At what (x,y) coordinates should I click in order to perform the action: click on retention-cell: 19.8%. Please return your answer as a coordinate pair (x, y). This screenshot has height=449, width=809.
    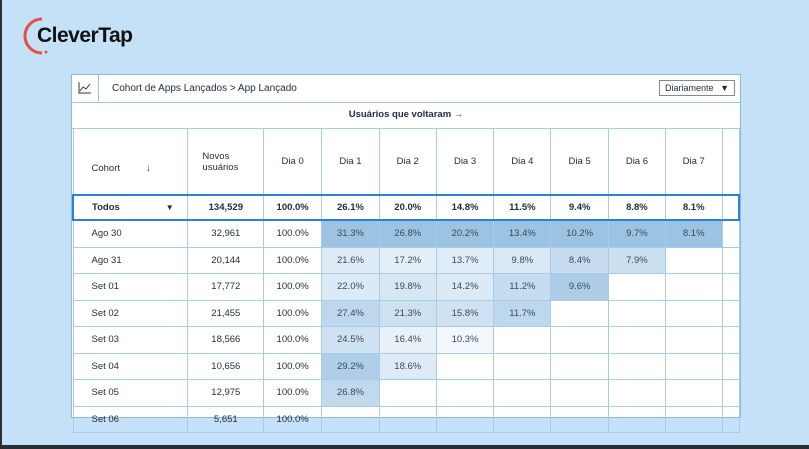
    Looking at the image, I should click on (407, 287).